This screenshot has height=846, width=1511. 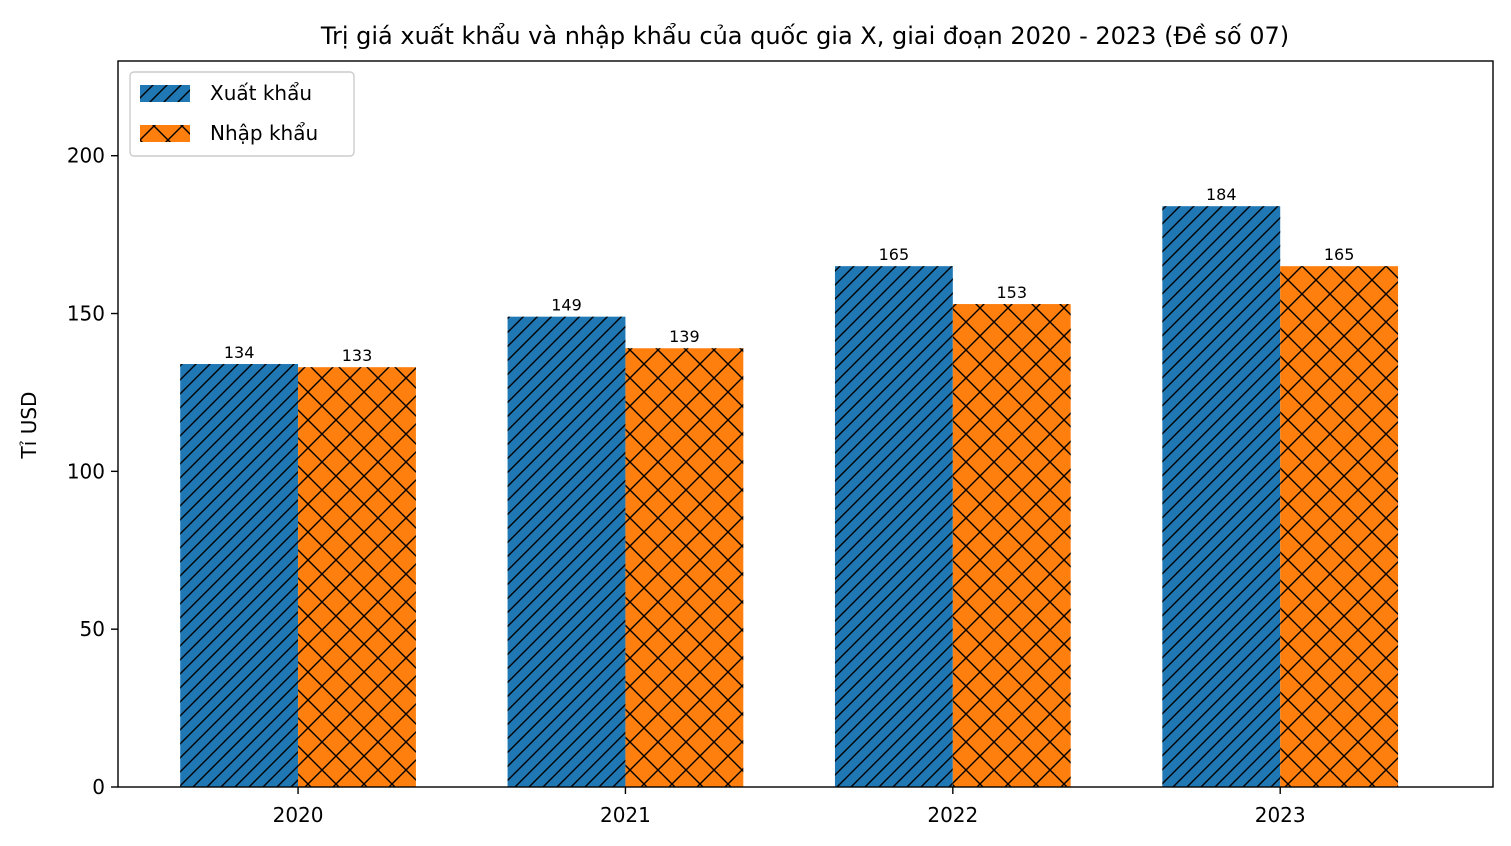 I want to click on x-tick-label: 2021, so click(x=625, y=815).